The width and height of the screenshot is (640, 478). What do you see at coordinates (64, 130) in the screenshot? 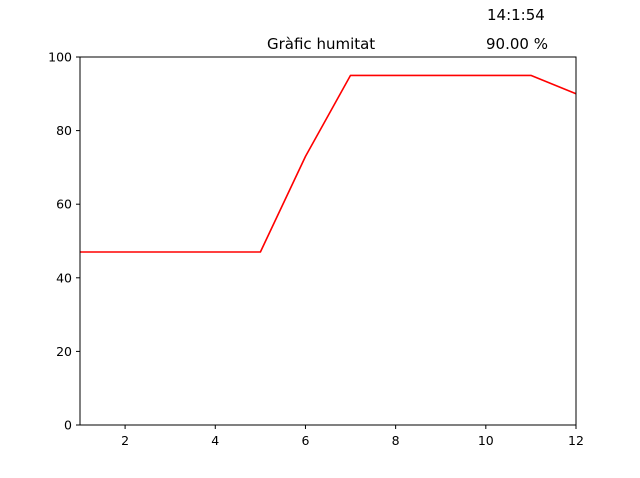
I see `y-tick-label: 80` at bounding box center [64, 130].